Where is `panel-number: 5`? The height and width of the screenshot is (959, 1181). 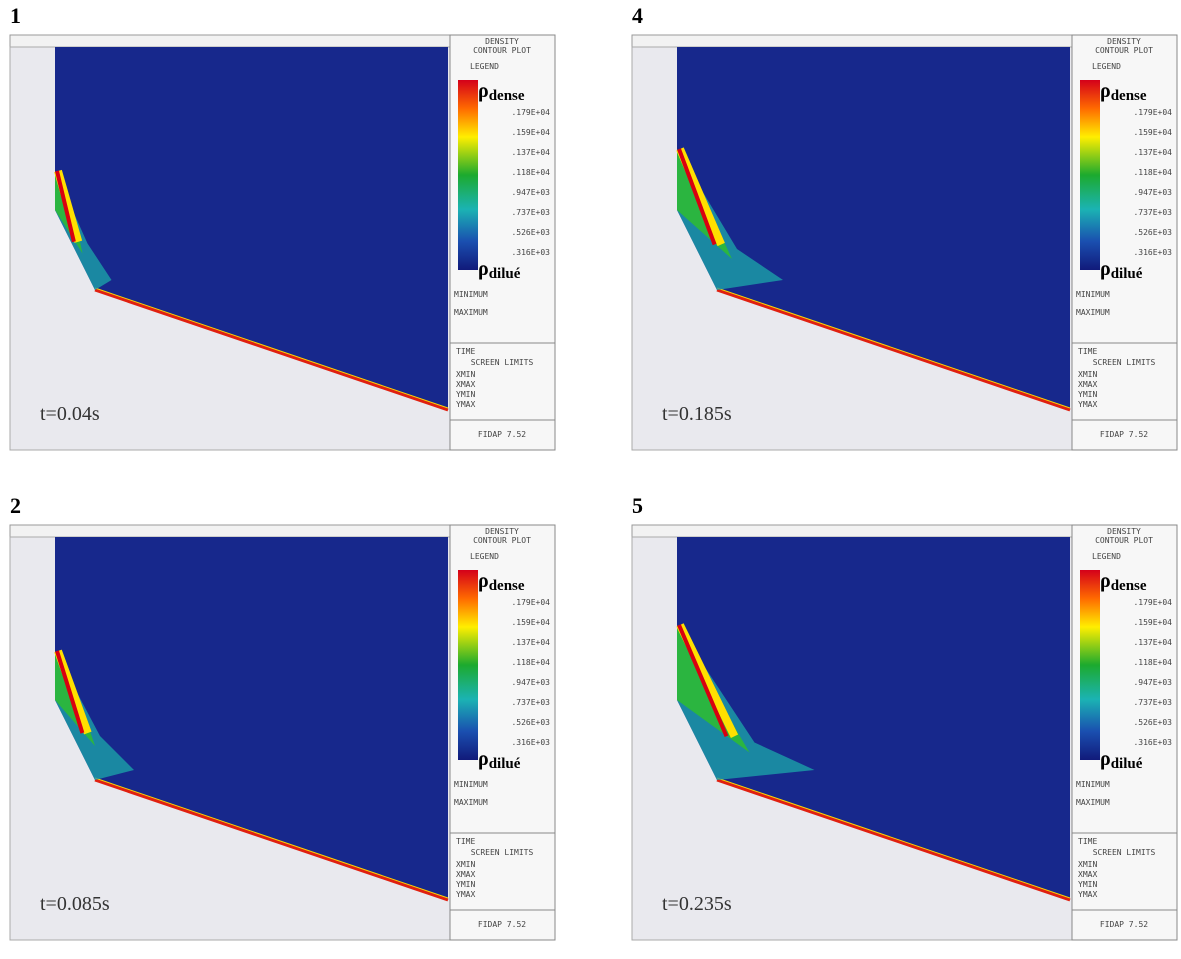
panel-number: 5 is located at coordinates (637, 505).